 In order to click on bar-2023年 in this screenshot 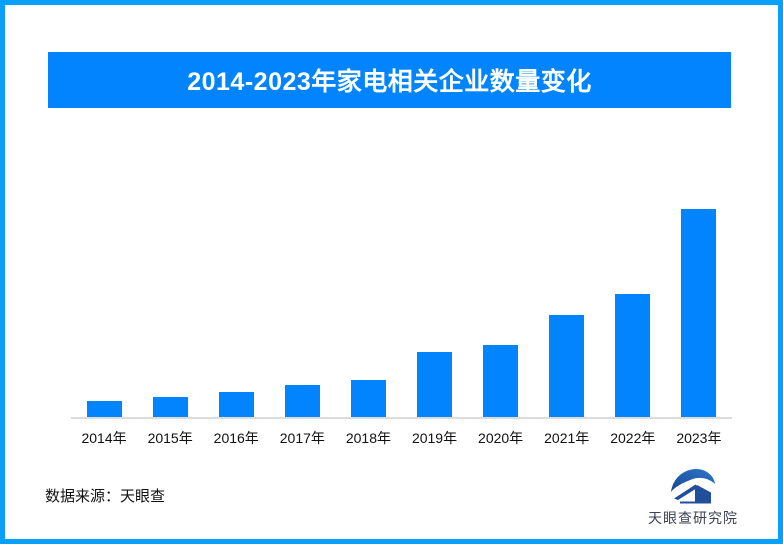, I will do `click(699, 313)`.